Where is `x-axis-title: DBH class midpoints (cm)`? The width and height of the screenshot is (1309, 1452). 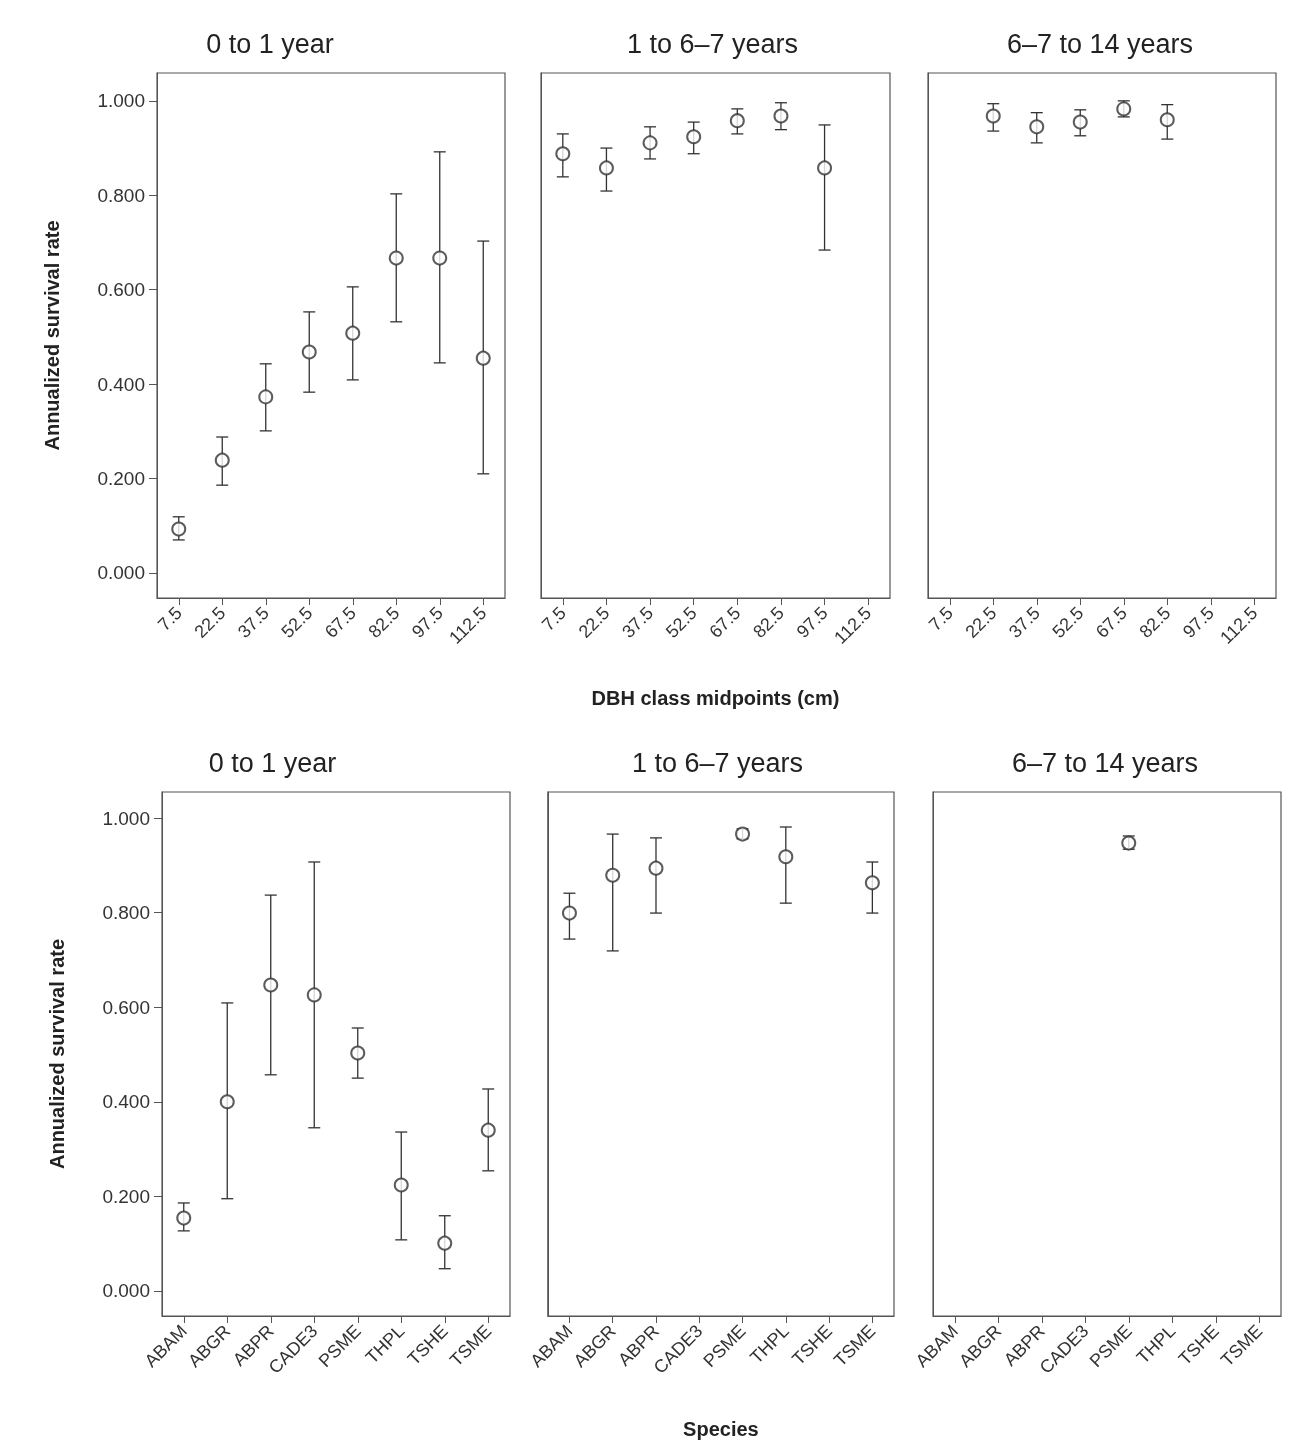 x-axis-title: DBH class midpoints (cm) is located at coordinates (715, 698).